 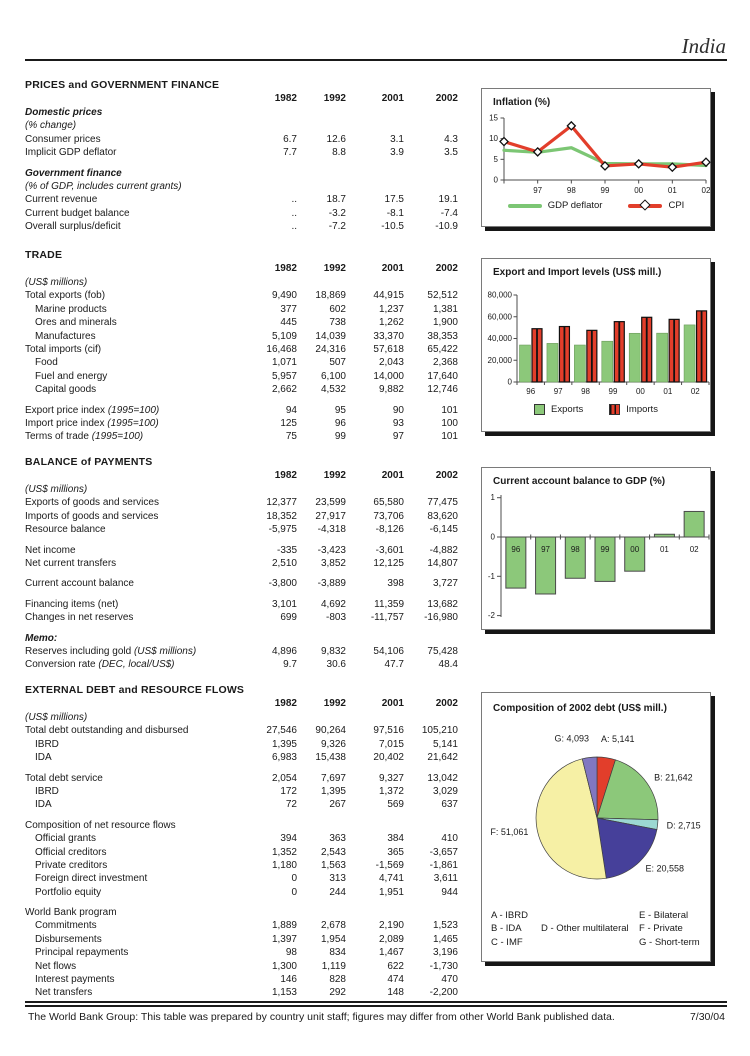 What do you see at coordinates (388, 516) in the screenshot?
I see `value-cell: 73,706` at bounding box center [388, 516].